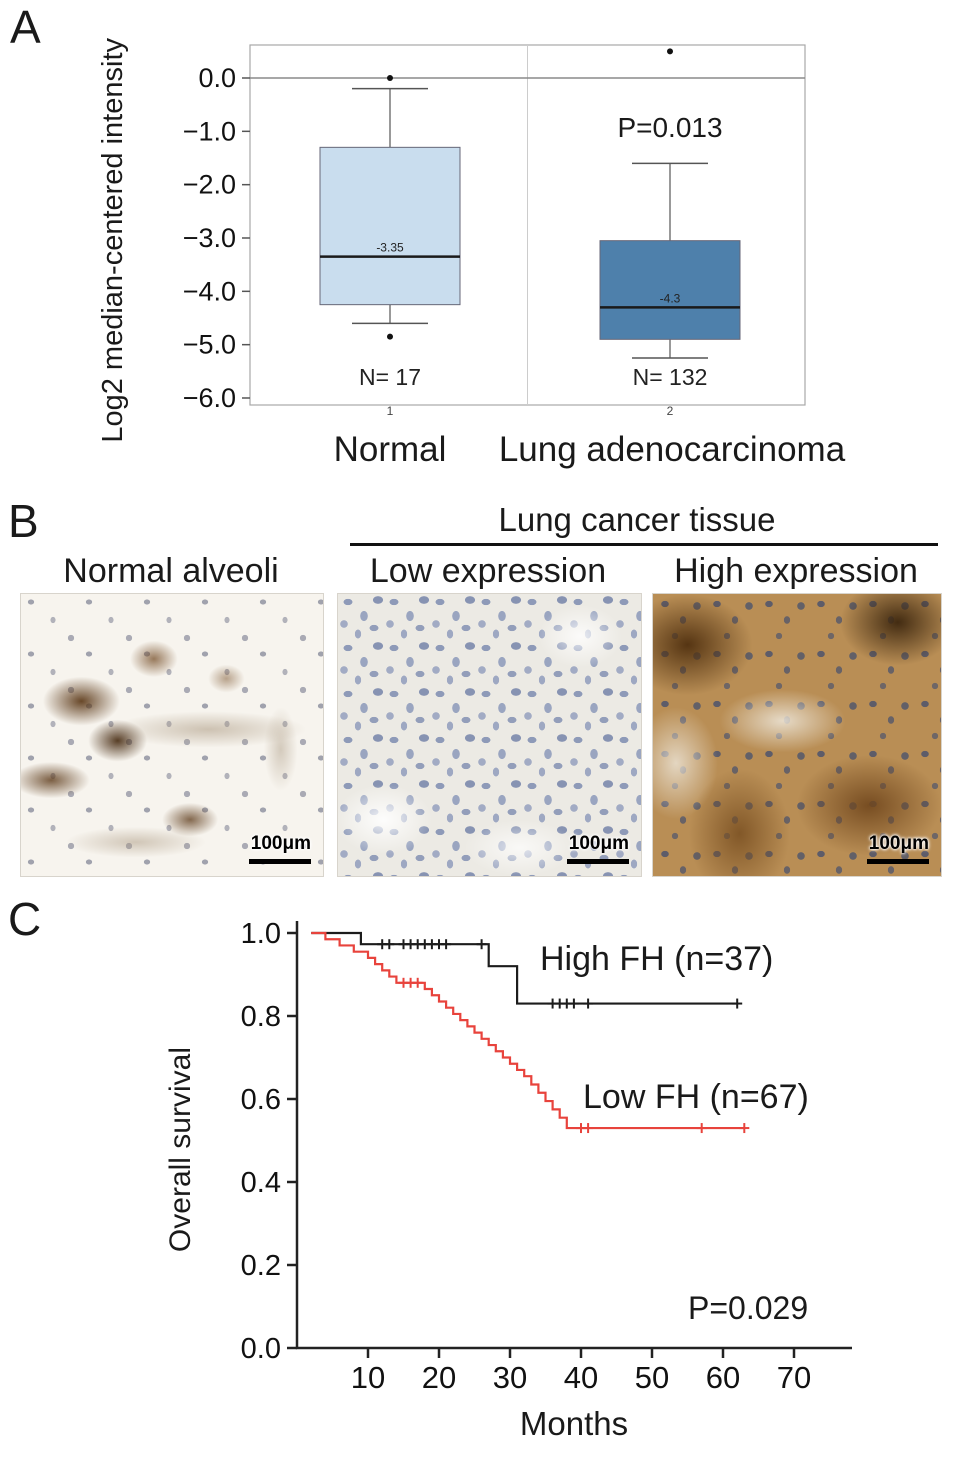  What do you see at coordinates (657, 959) in the screenshot?
I see `high-fh-series-label: High FH (n=37)` at bounding box center [657, 959].